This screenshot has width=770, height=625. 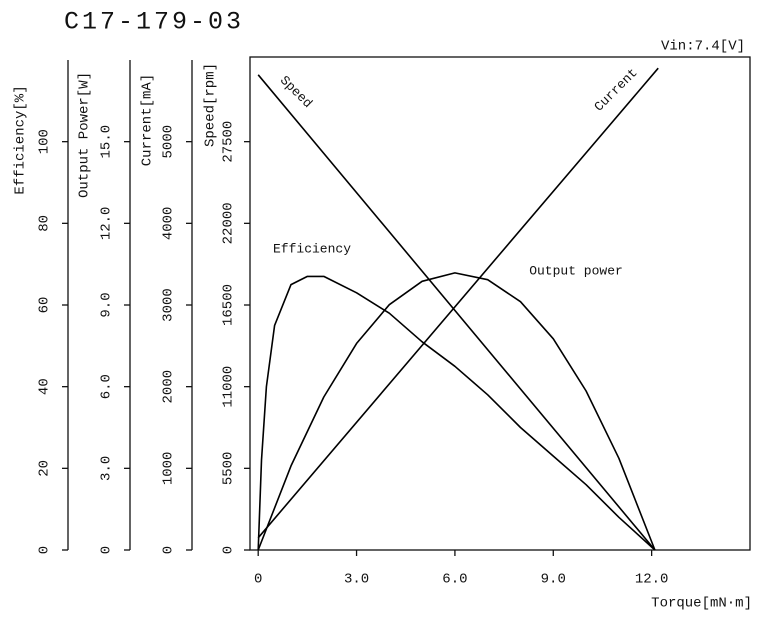 I want to click on y-tick-label: 80, so click(x=45, y=223).